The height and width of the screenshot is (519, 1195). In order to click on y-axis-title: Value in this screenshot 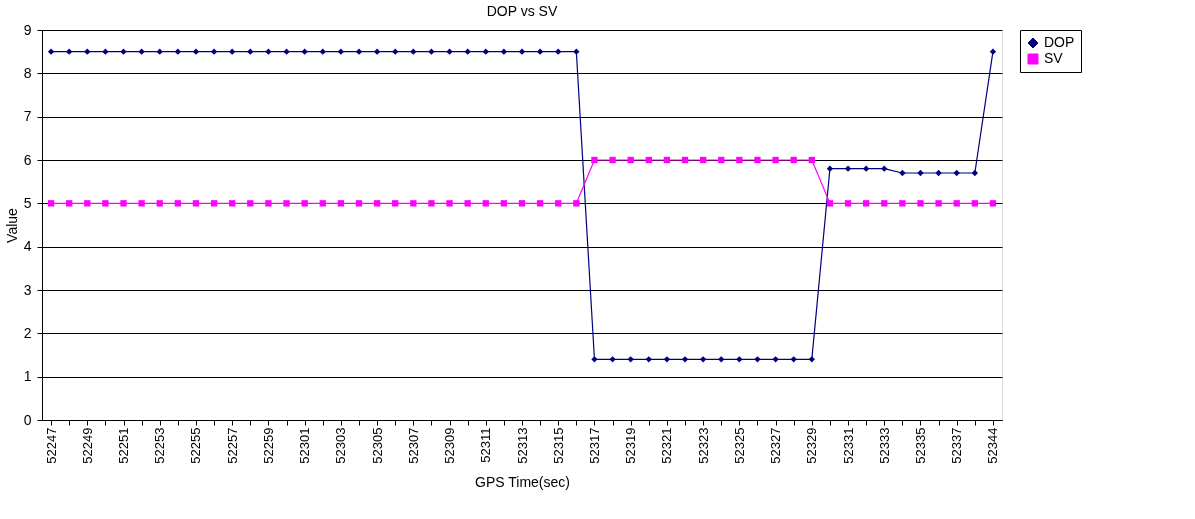, I will do `click(11, 225)`.